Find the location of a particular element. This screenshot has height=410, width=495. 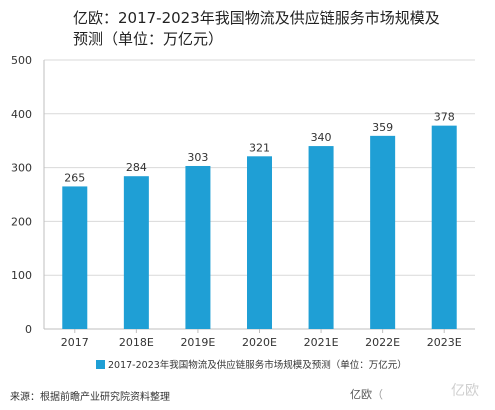

x-tick-label: 2022E is located at coordinates (382, 342).